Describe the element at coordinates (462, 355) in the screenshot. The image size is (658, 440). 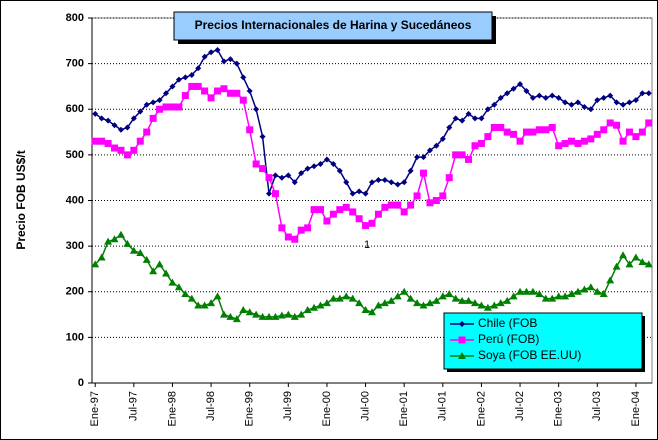
I see `legend-marker` at that location.